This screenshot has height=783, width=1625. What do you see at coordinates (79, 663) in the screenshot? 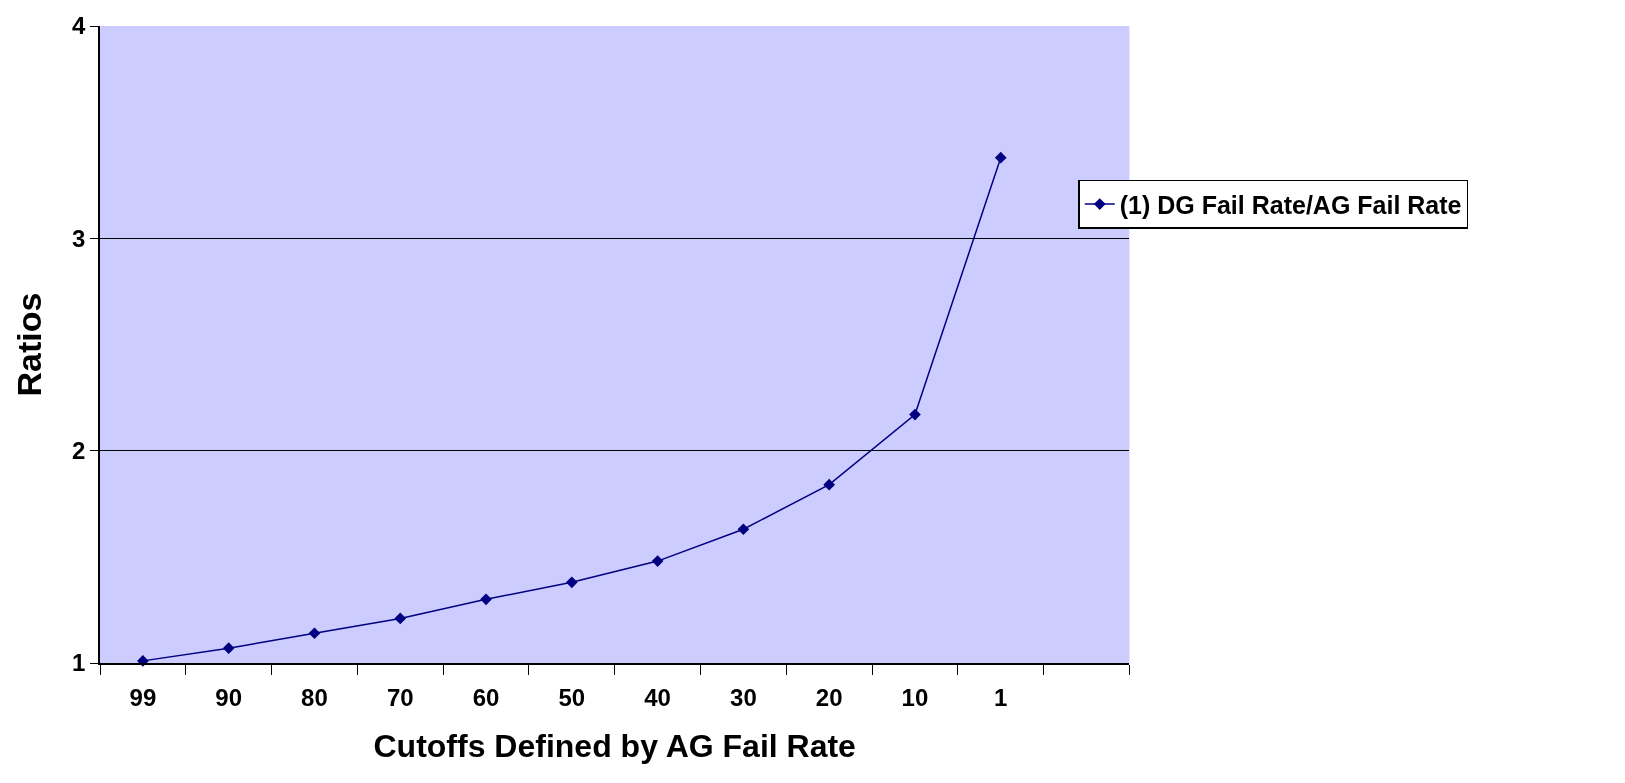
I see `y-tick-label: 1` at bounding box center [79, 663].